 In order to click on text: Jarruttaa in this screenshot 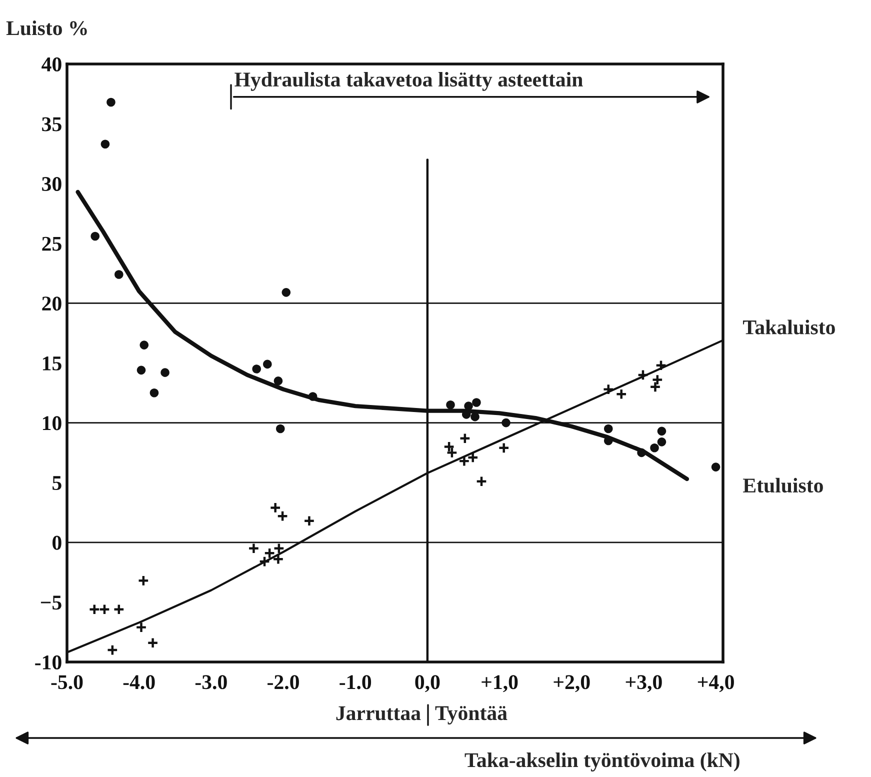, I will do `click(378, 713)`.